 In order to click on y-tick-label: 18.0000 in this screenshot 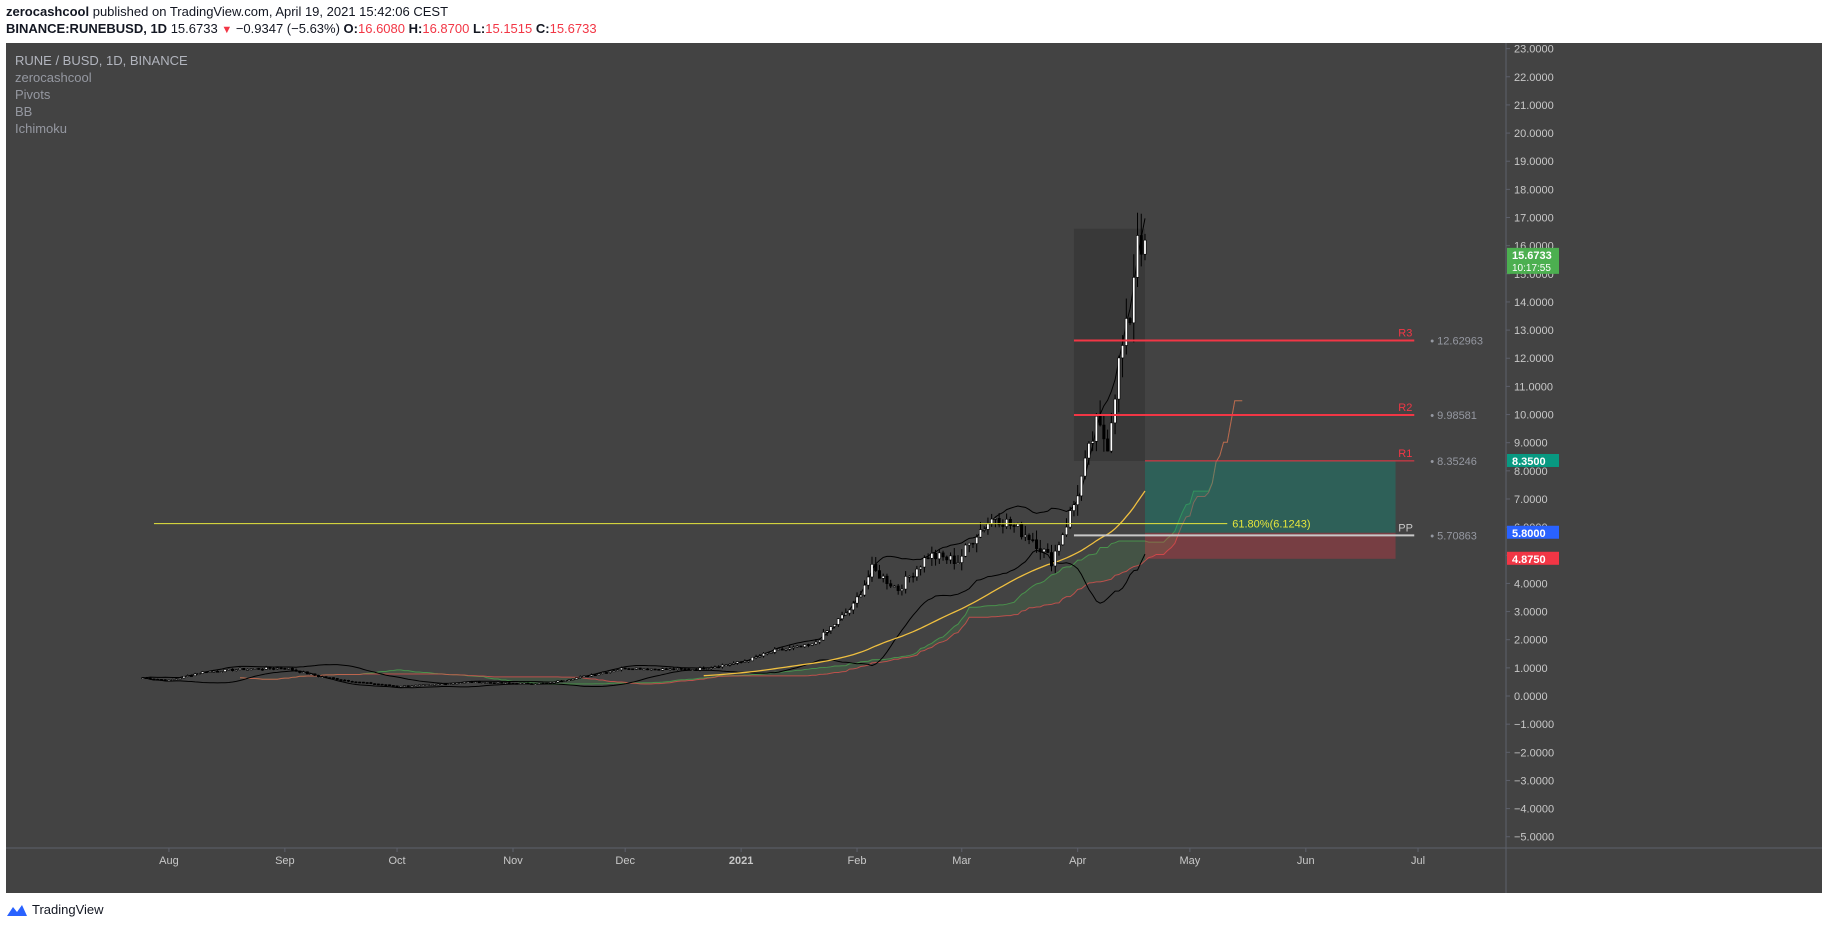, I will do `click(1534, 190)`.